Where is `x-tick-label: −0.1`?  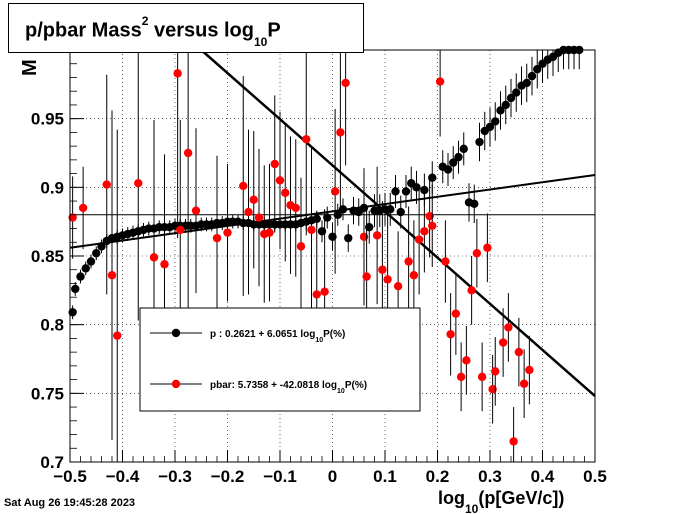 x-tick-label: −0.1 is located at coordinates (280, 476).